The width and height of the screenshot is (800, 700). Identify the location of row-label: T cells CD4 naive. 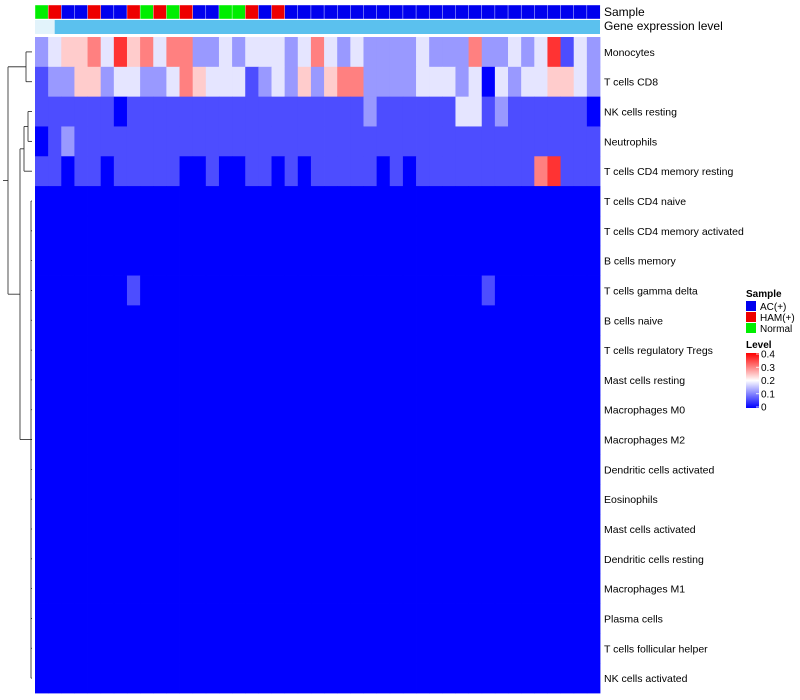
(645, 202).